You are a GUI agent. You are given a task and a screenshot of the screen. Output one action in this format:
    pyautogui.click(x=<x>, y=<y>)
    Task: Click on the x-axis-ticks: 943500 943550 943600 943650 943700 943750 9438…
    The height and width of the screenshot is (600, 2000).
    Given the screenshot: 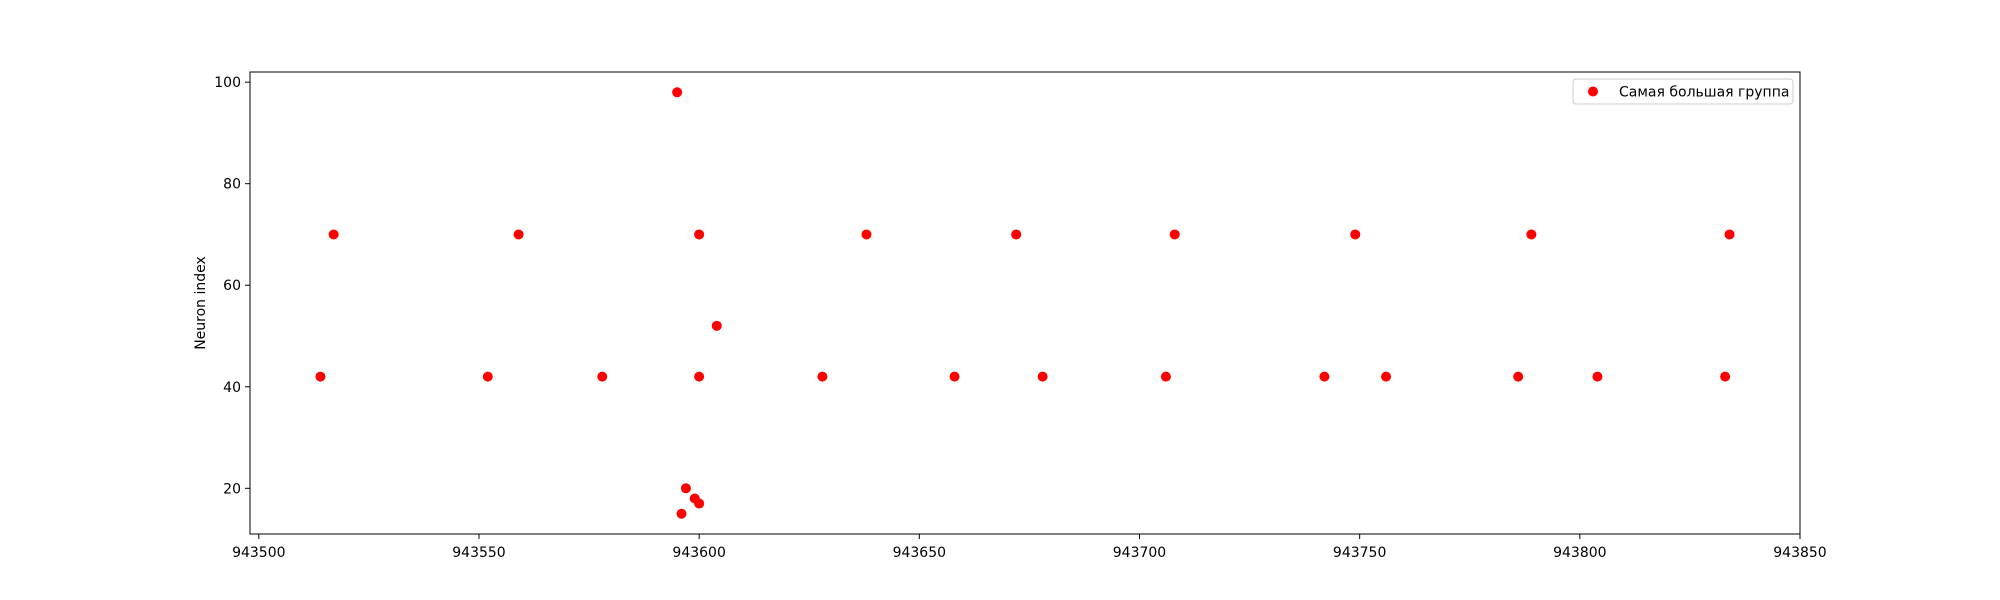 What is the action you would take?
    pyautogui.click(x=1029, y=547)
    